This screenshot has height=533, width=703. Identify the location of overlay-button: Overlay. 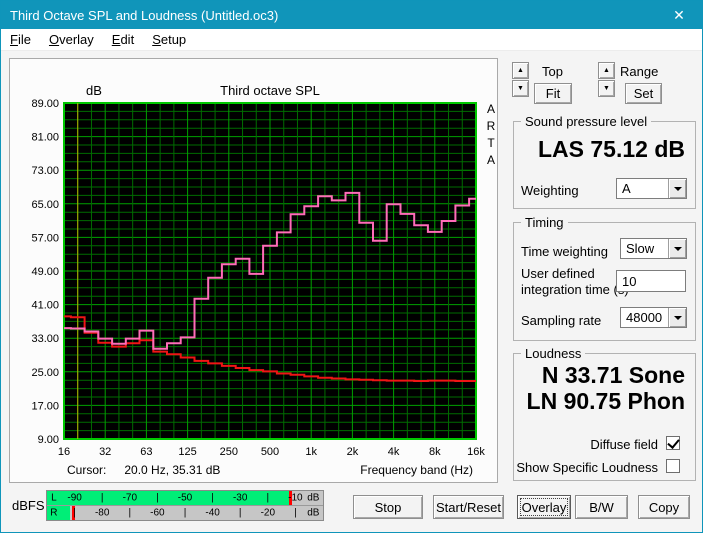
(544, 507).